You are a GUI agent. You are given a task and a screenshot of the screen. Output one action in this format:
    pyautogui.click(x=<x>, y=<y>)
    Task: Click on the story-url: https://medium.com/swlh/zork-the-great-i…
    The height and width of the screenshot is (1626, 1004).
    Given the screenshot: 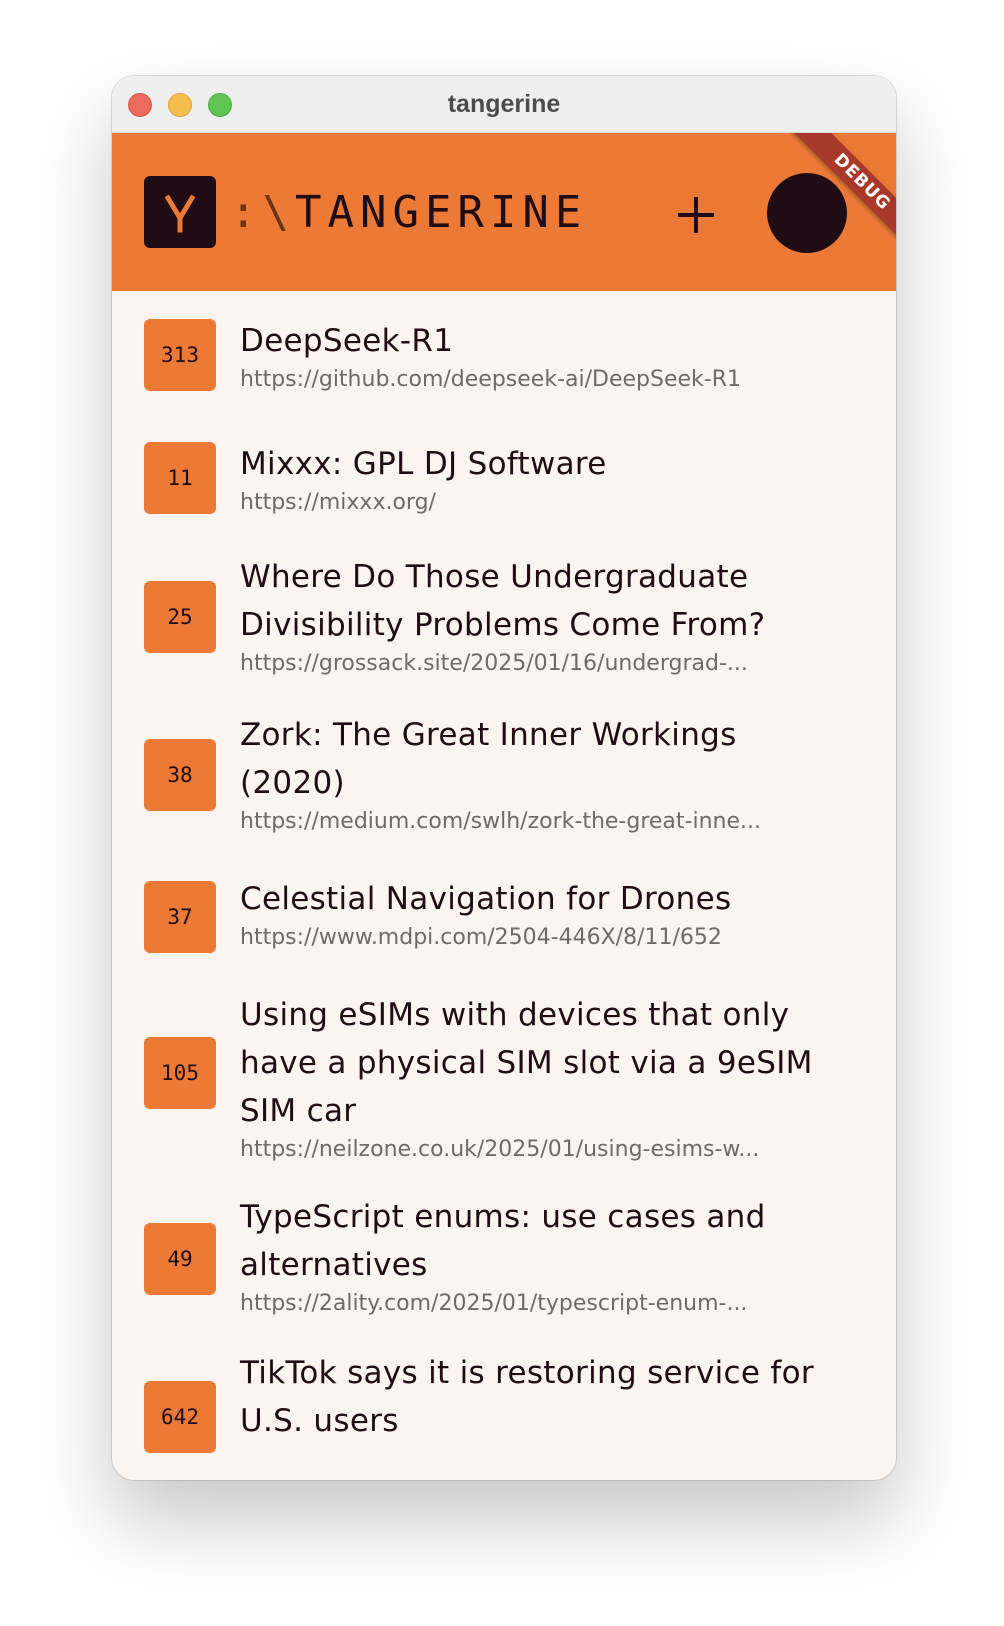 What is the action you would take?
    pyautogui.click(x=500, y=821)
    